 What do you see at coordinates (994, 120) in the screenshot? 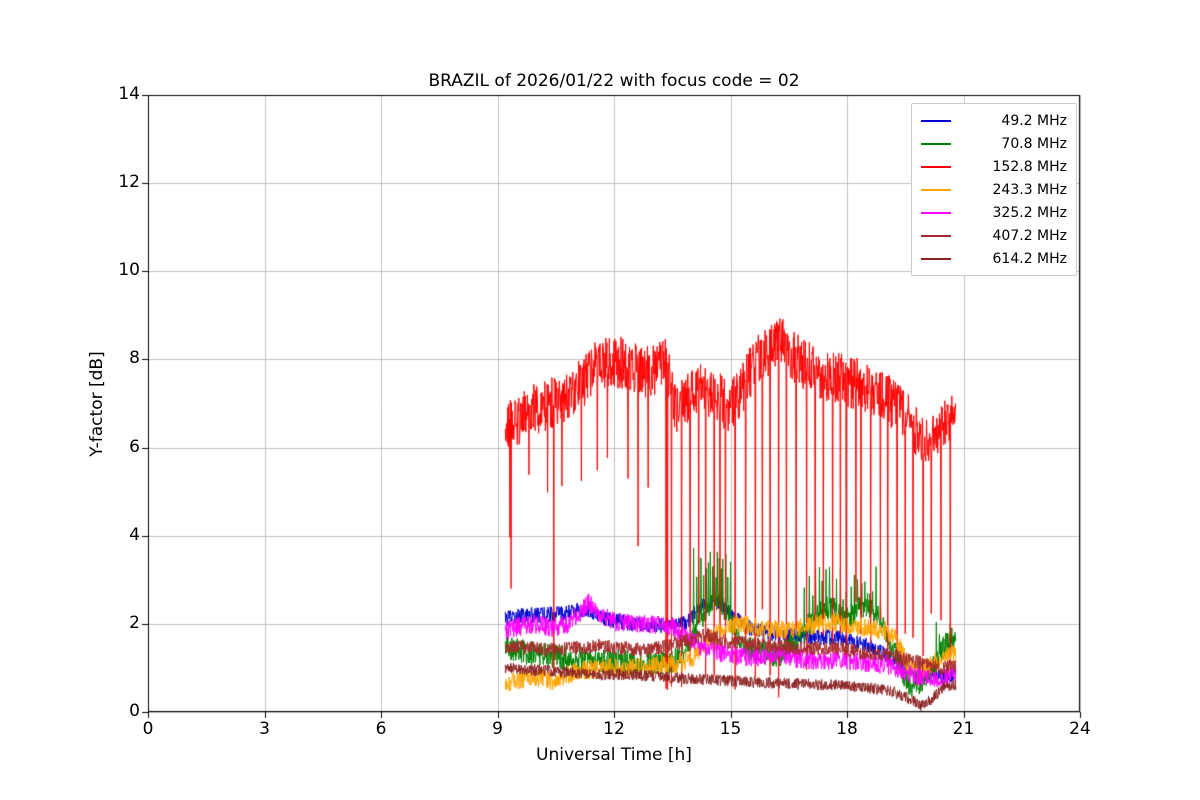
I see `legend-entry: 49.2 MHz` at bounding box center [994, 120].